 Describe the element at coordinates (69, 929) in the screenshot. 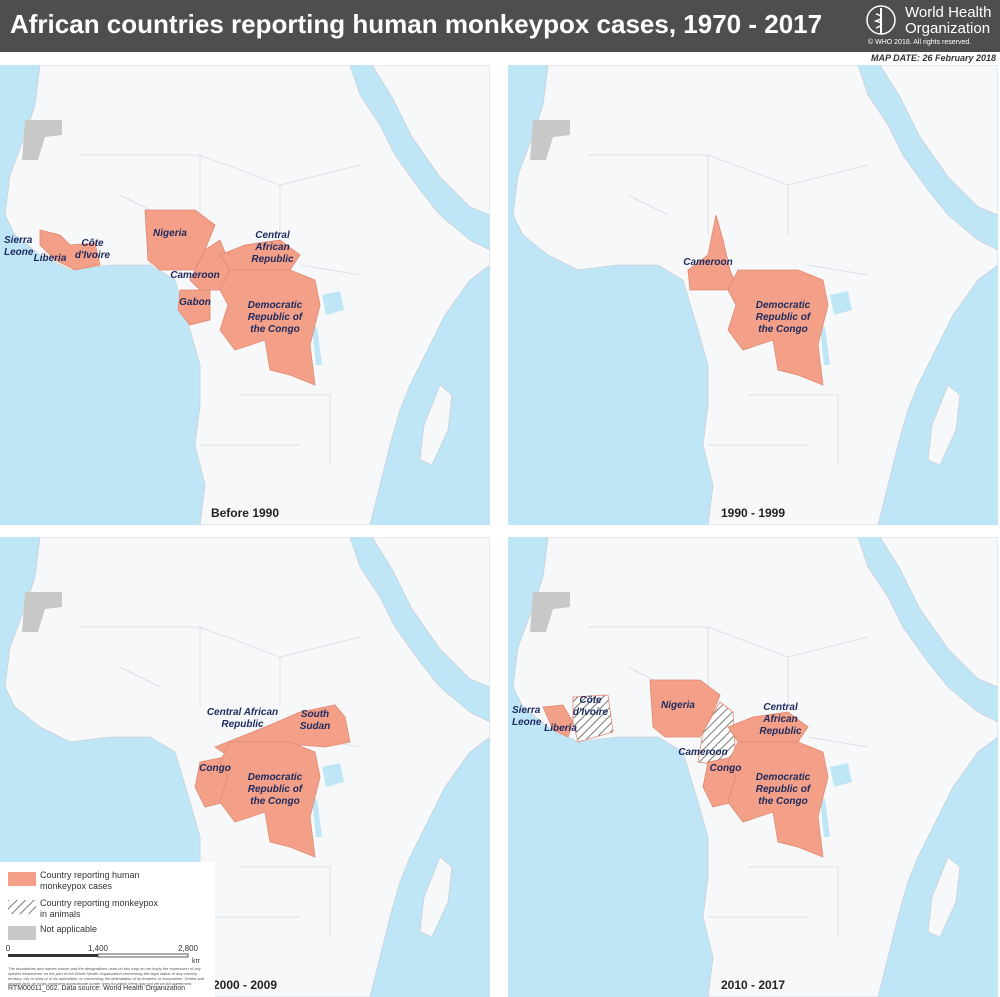

I see `legend-label: Not applicable` at that location.